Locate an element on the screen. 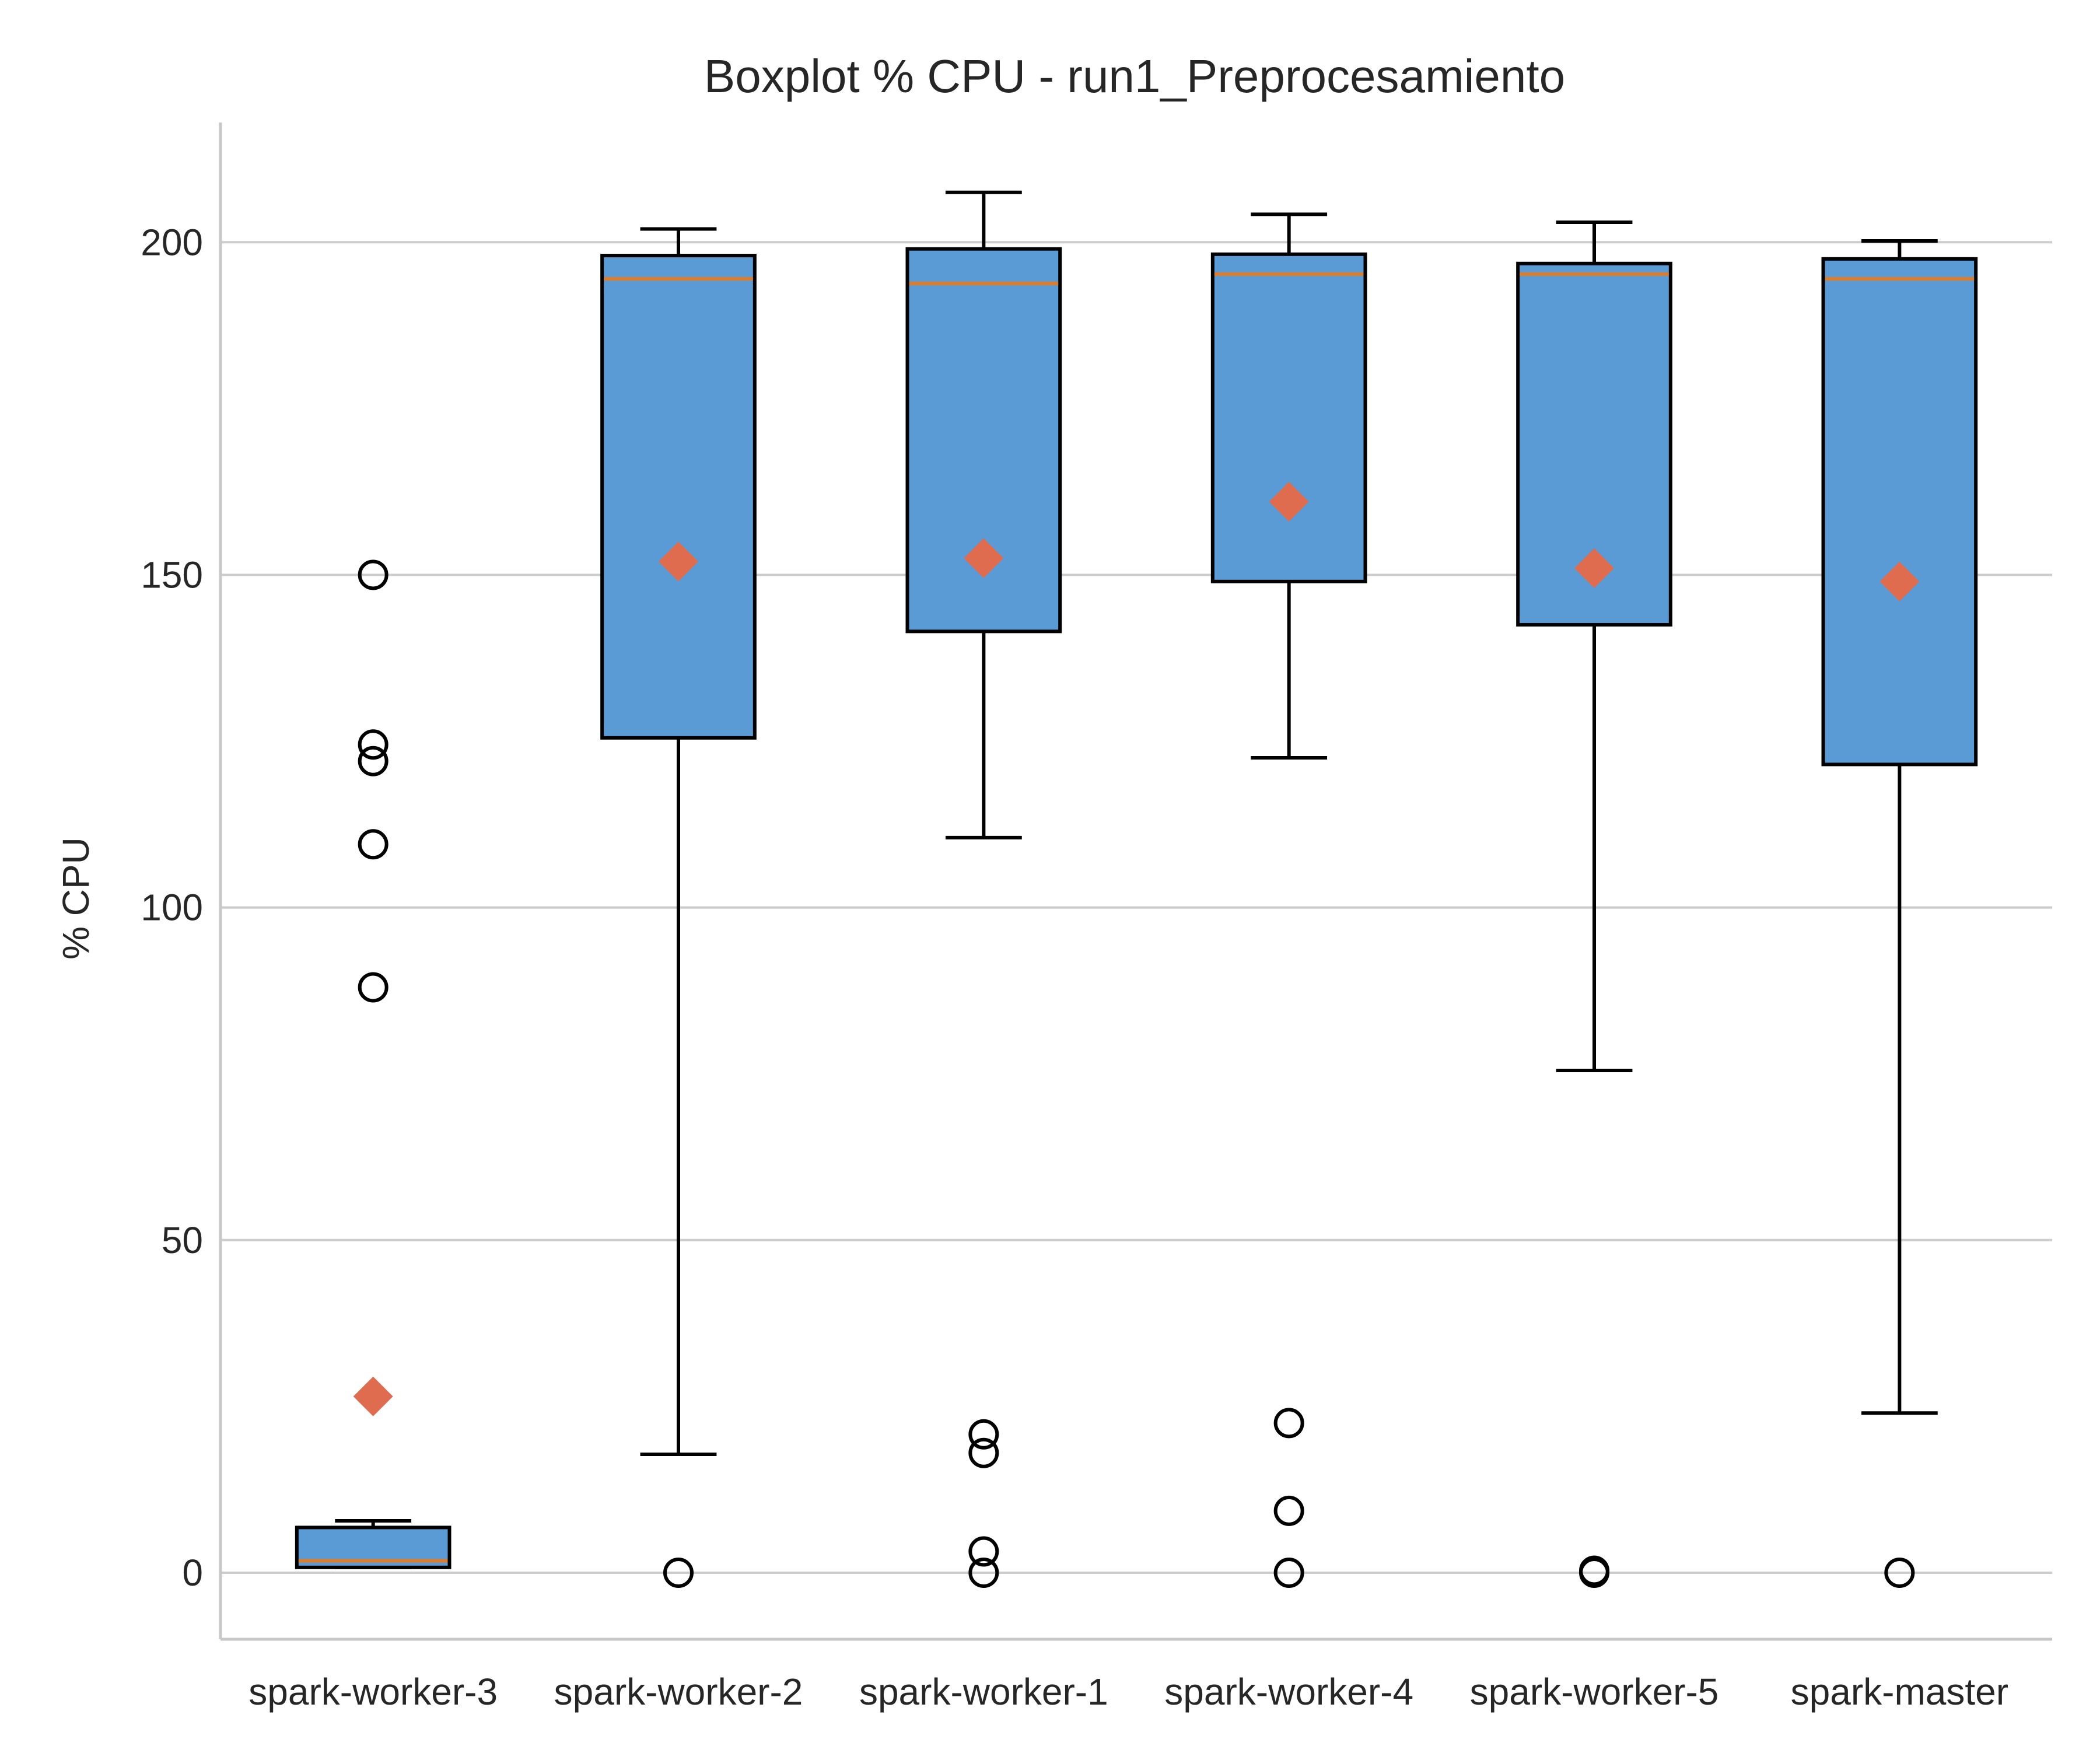  y-tick-label: 100 is located at coordinates (172, 908).